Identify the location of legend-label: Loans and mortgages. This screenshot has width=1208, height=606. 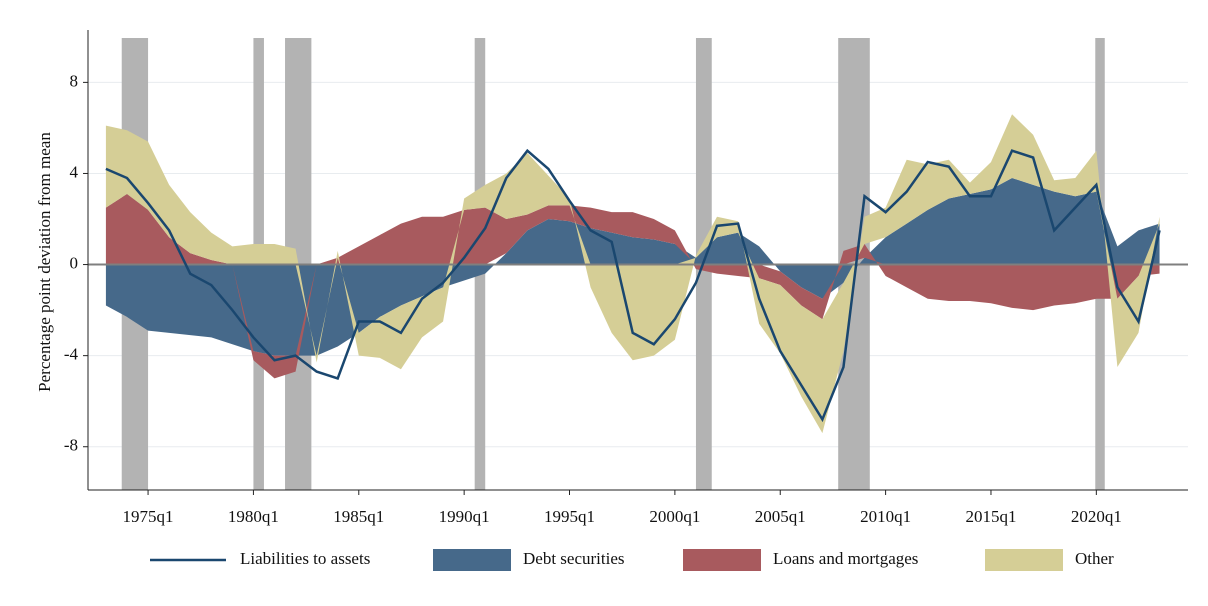
(845, 558).